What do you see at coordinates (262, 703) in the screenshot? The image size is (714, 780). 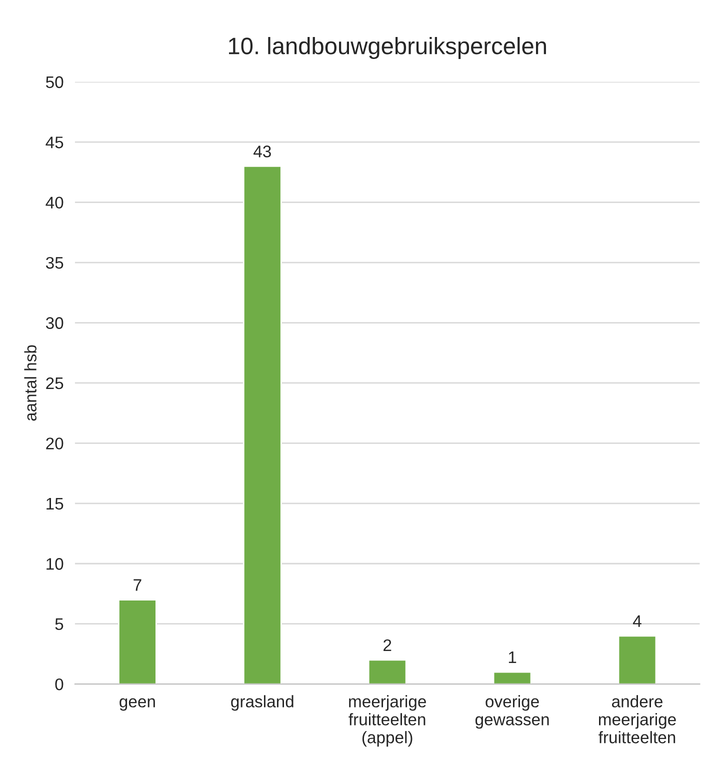 I see `x-tick-label: grasland` at bounding box center [262, 703].